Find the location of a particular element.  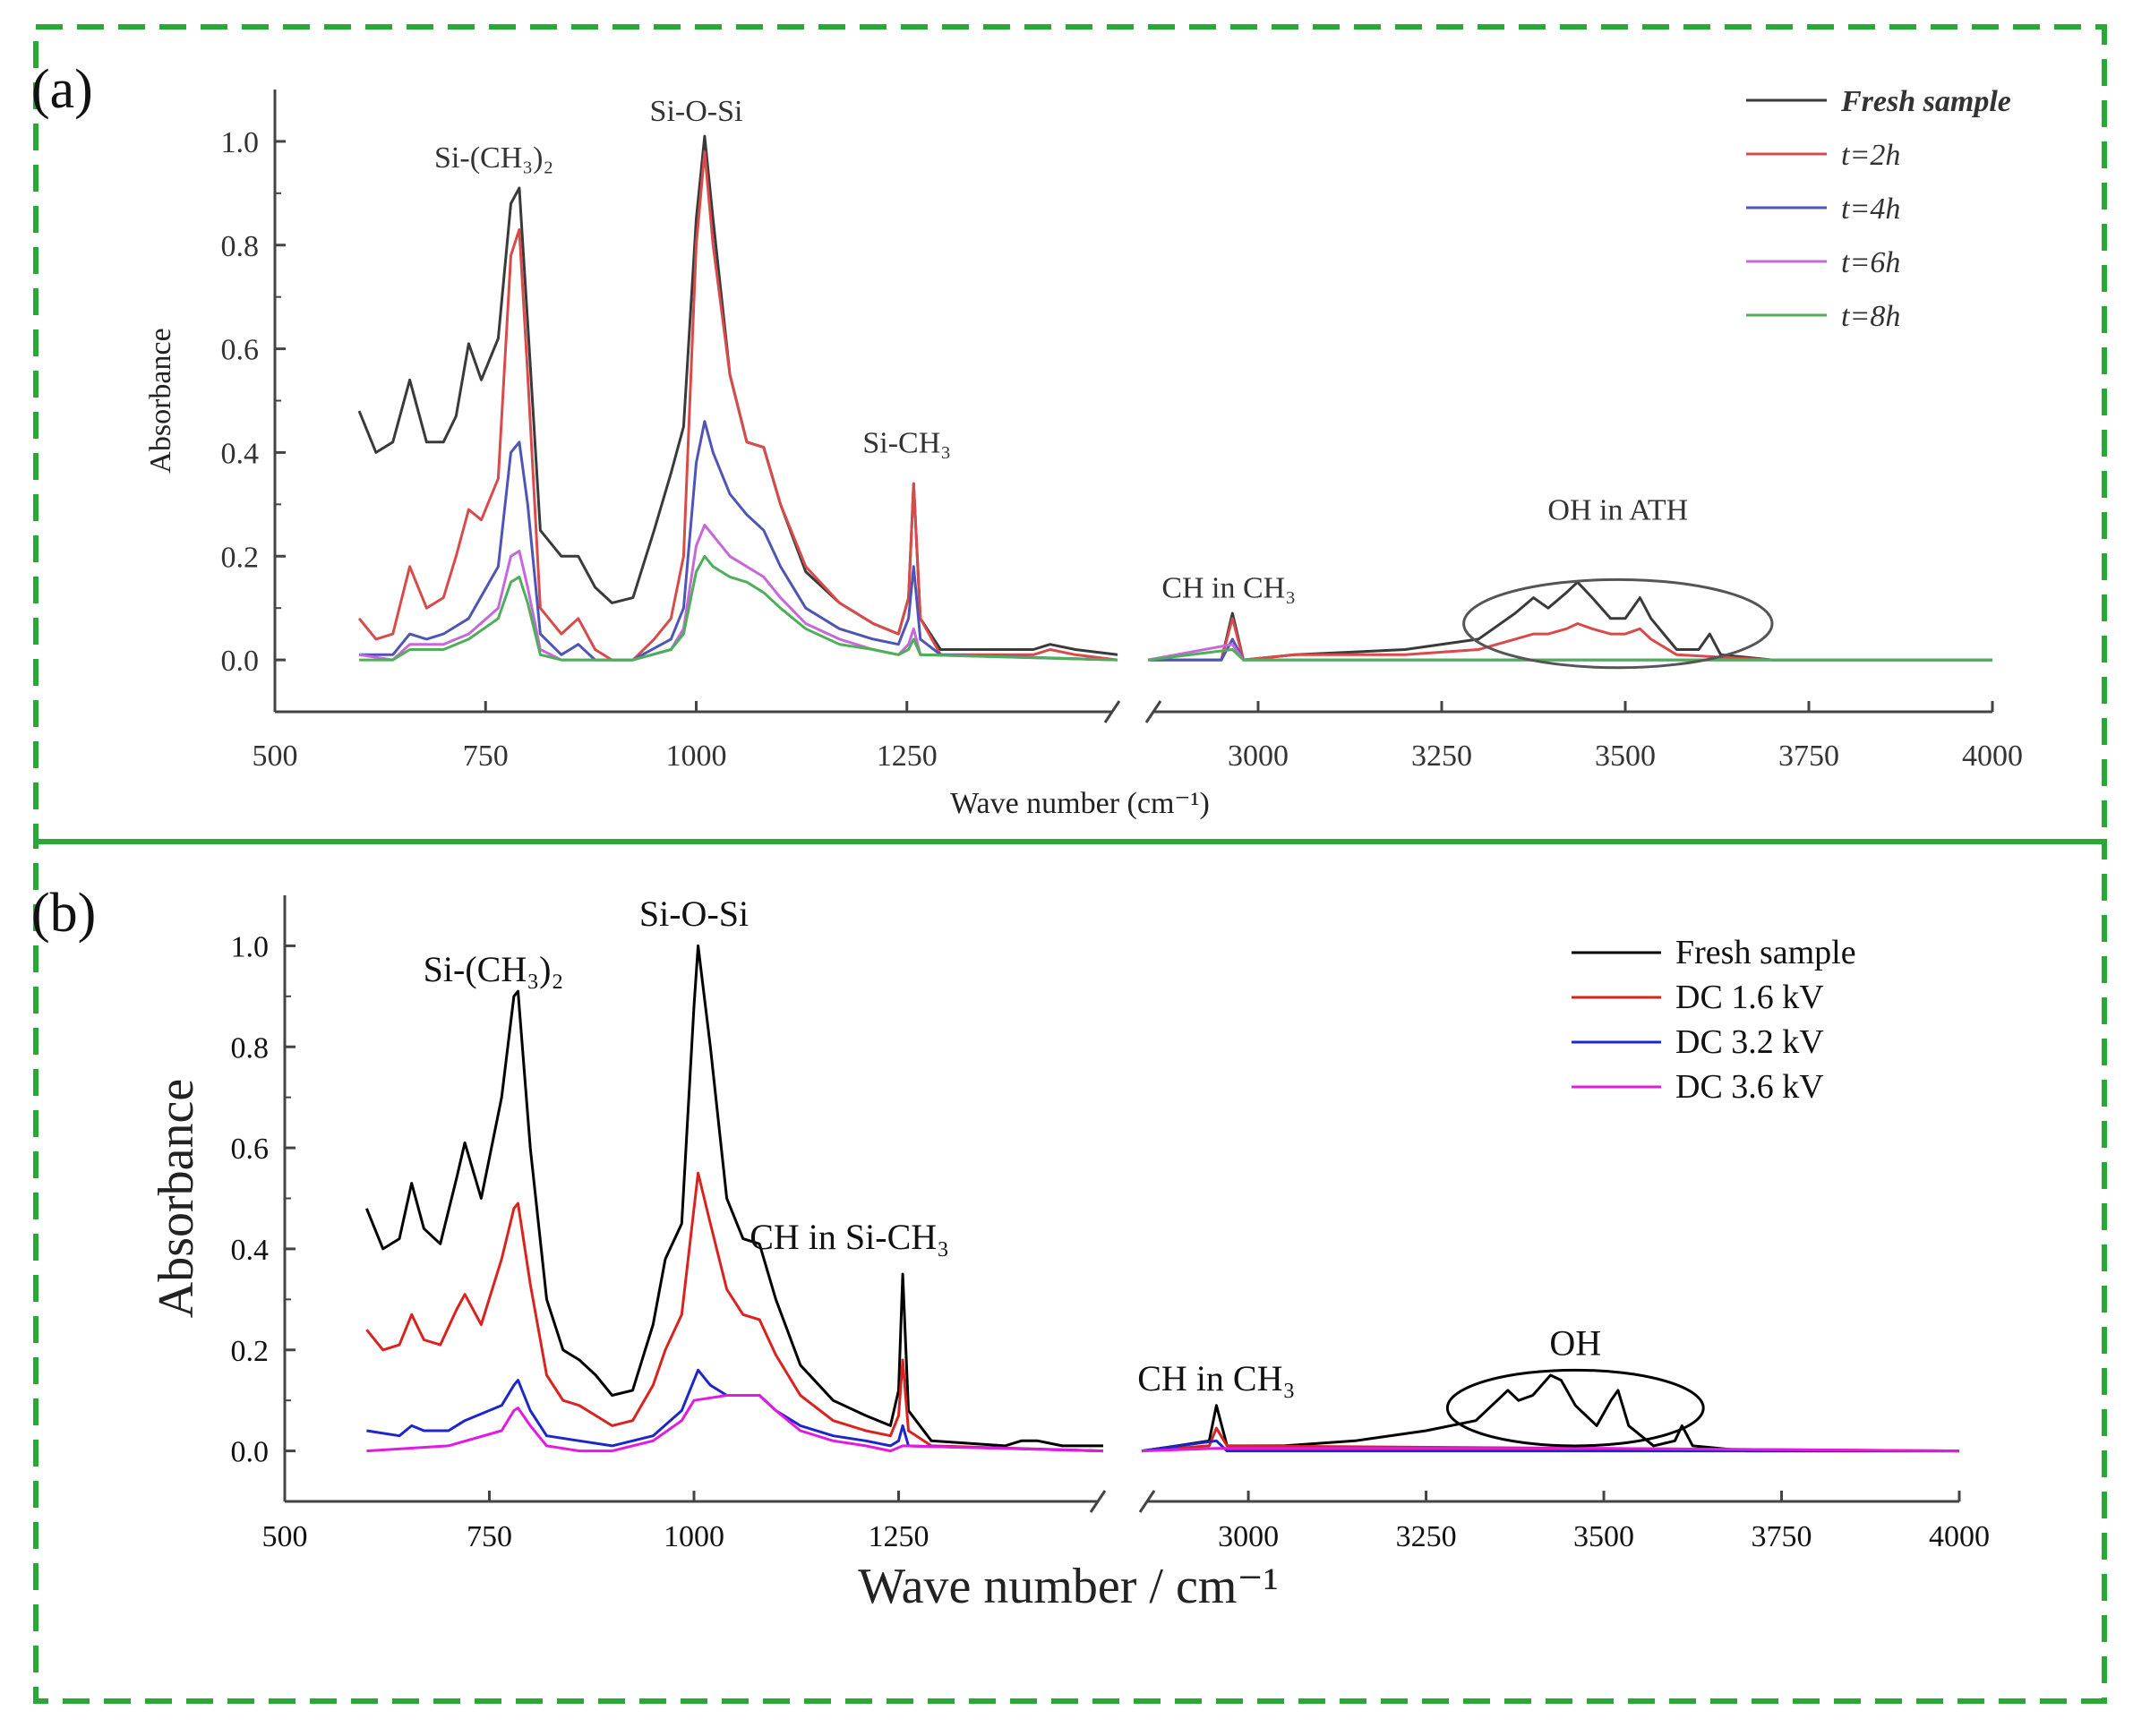

series-line-t-8h-right is located at coordinates (1569, 655).